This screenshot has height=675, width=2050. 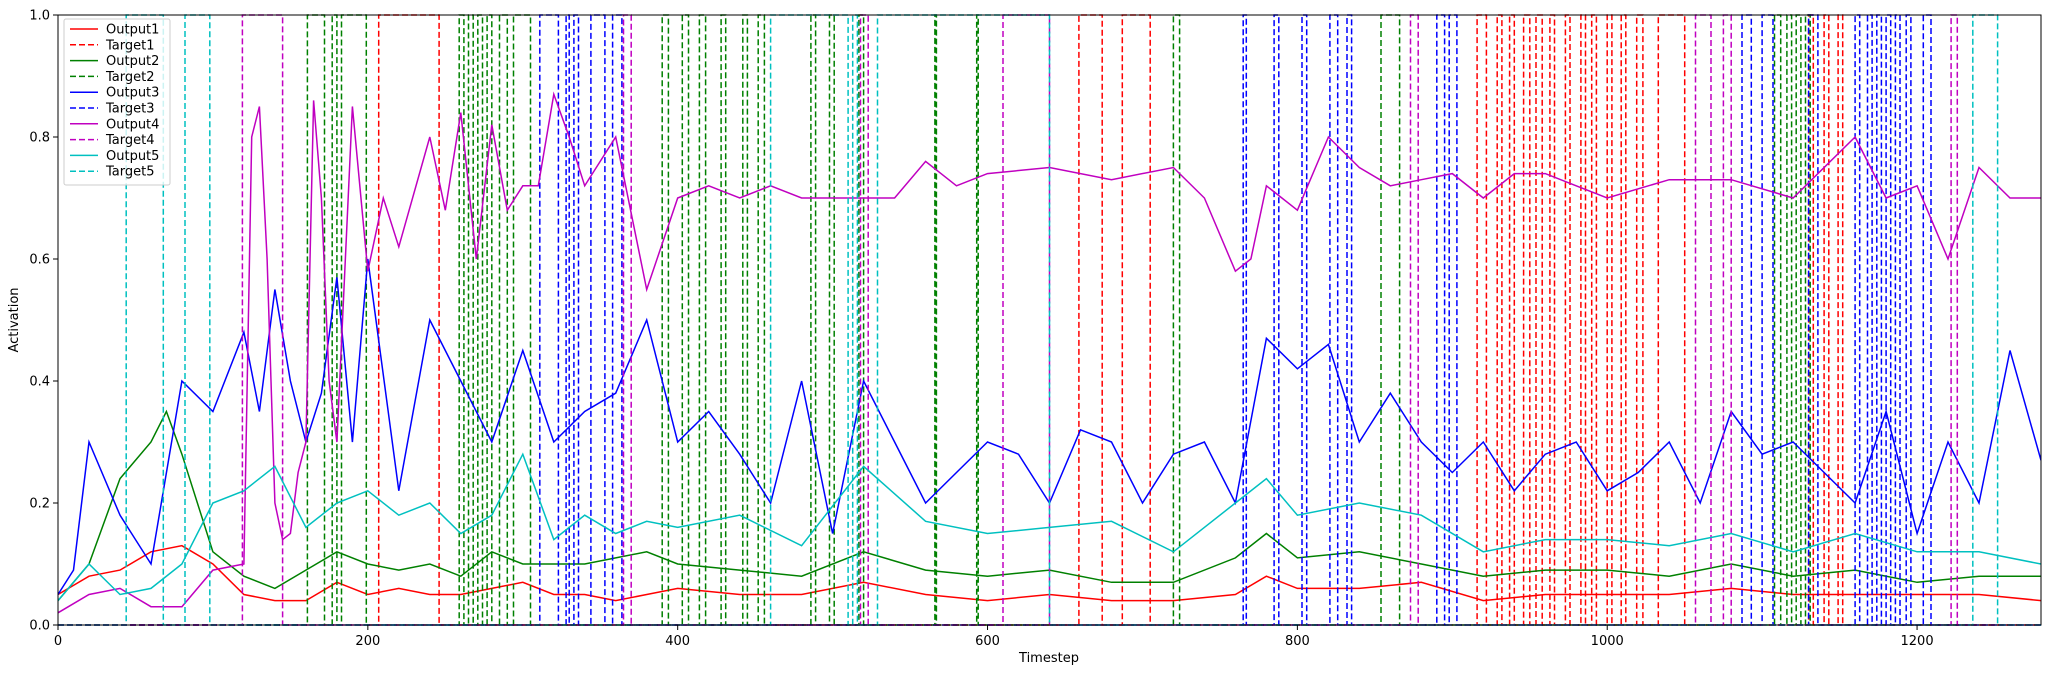 What do you see at coordinates (130, 140) in the screenshot?
I see `legend-label: Target4` at bounding box center [130, 140].